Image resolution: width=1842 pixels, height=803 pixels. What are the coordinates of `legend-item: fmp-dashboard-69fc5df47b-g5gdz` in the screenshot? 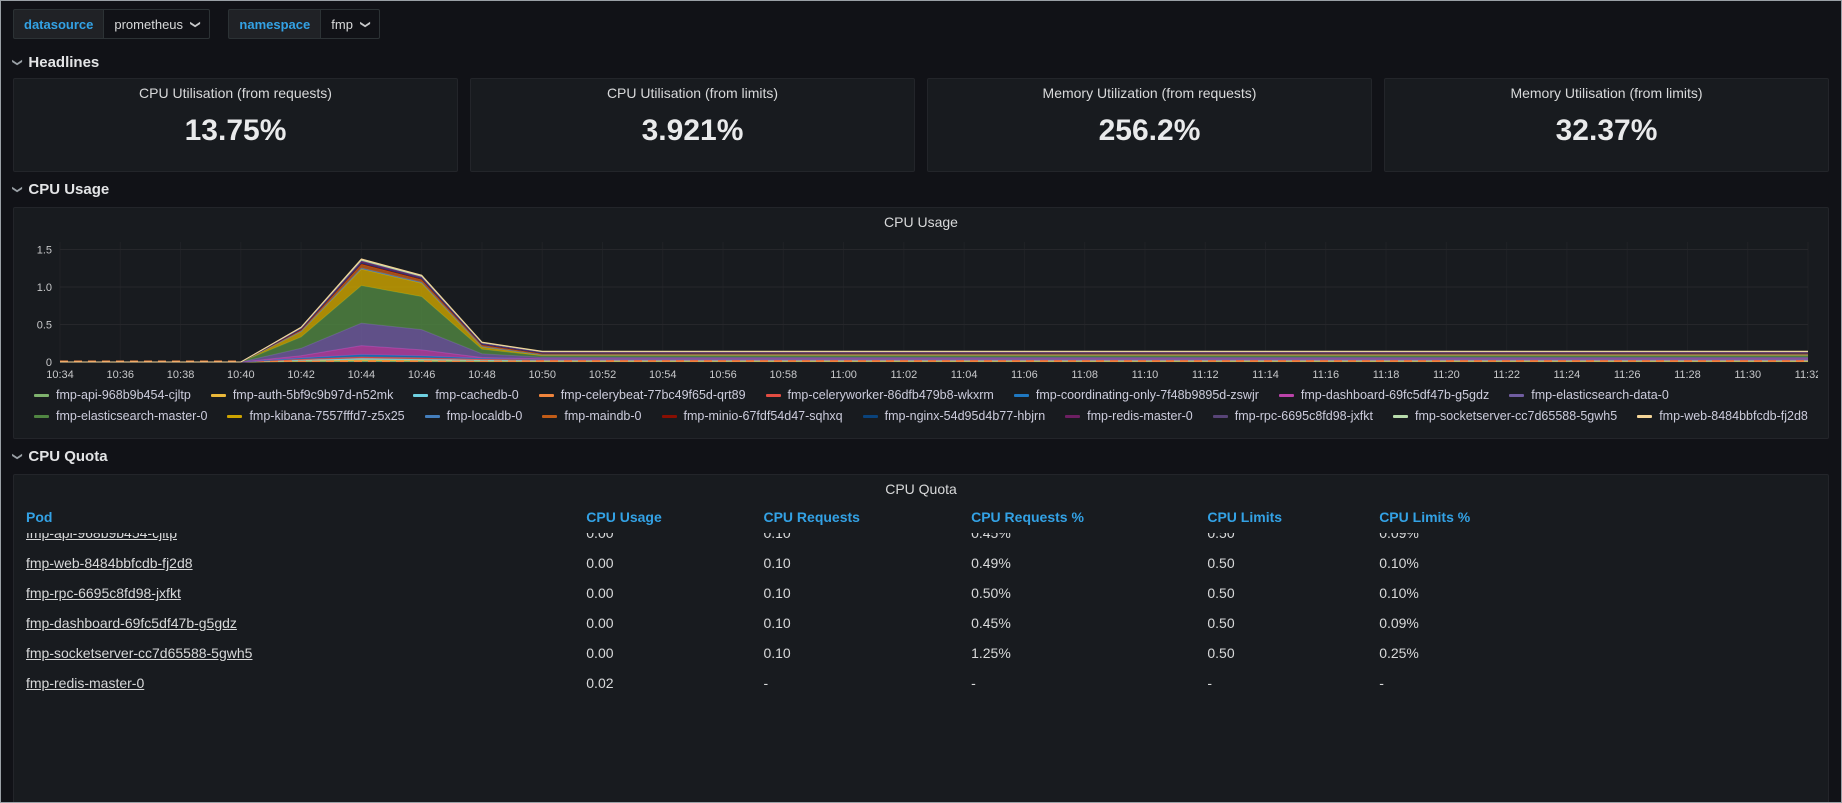 It's located at (1383, 395).